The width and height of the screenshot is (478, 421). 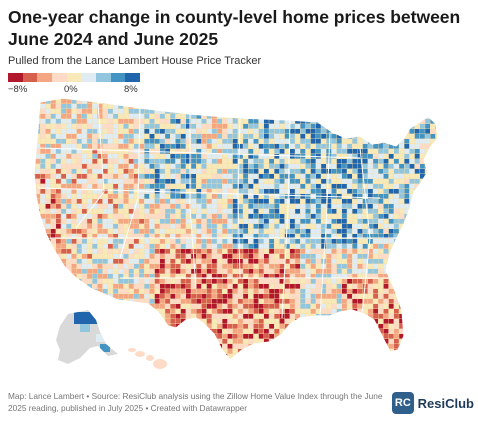 What do you see at coordinates (74, 90) in the screenshot?
I see `legend-labels: −8% 0% 8%` at bounding box center [74, 90].